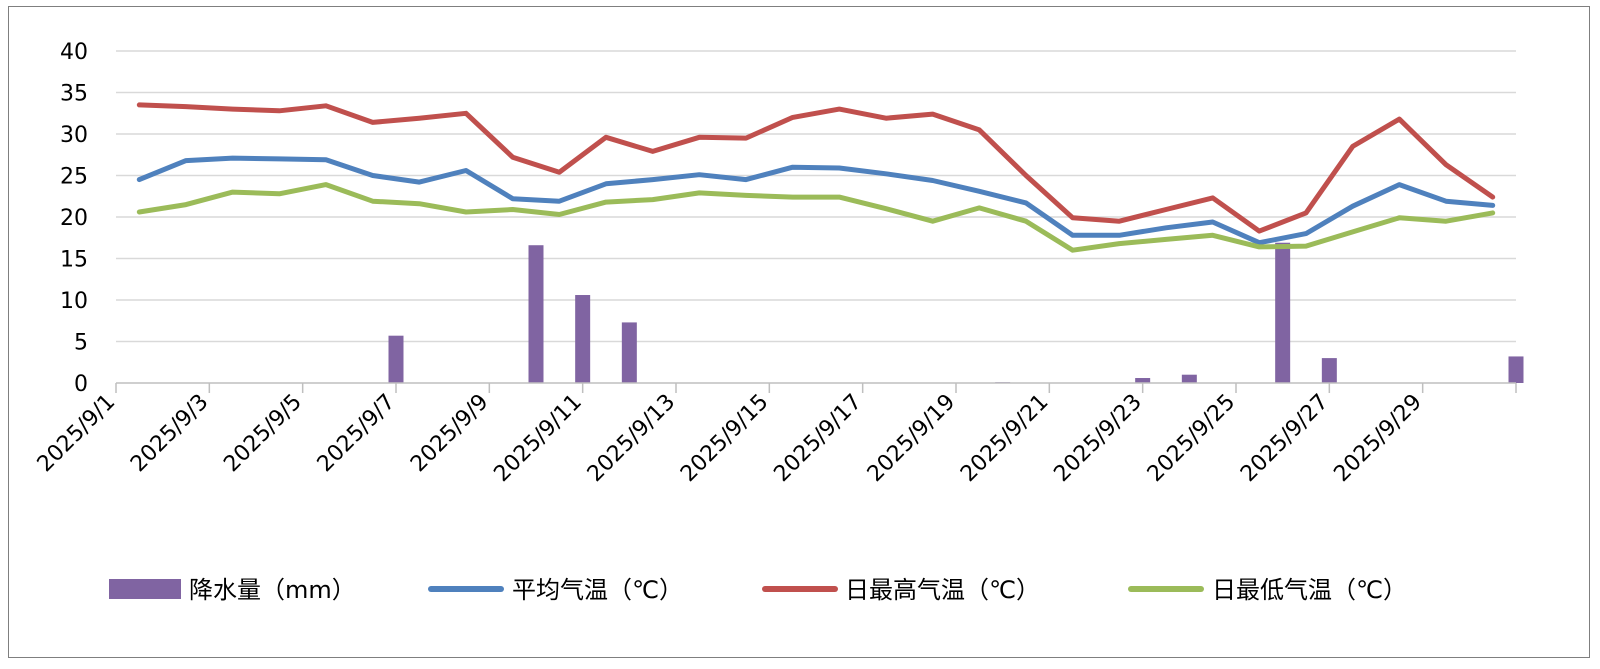 Image resolution: width=1600 pixels, height=669 pixels. Describe the element at coordinates (272, 590) in the screenshot. I see `legend-label: 降水量（mm）` at that location.